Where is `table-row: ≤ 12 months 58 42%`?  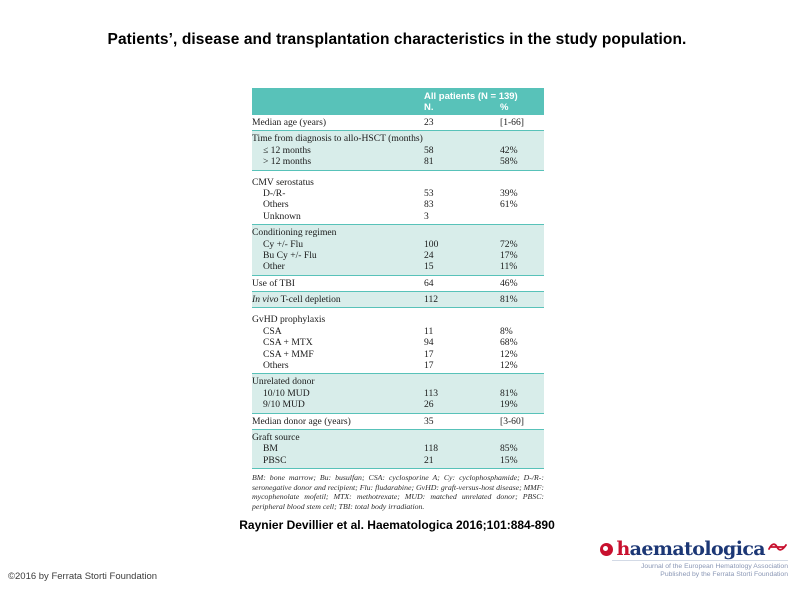 table-row: ≤ 12 months 58 42% is located at coordinates (390, 150).